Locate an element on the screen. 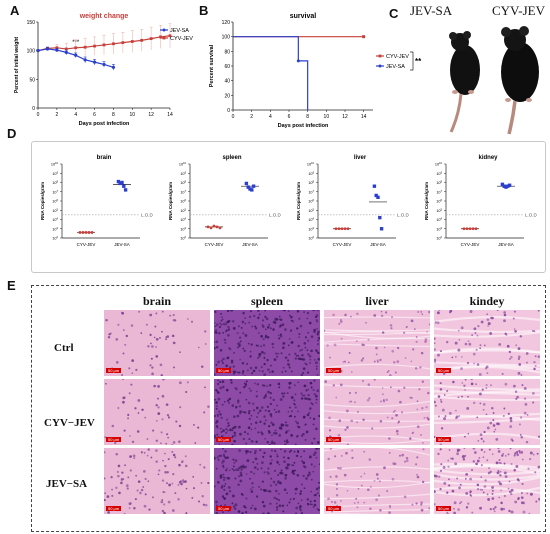  col-label-spleen: spleen is located at coordinates (266, 301).